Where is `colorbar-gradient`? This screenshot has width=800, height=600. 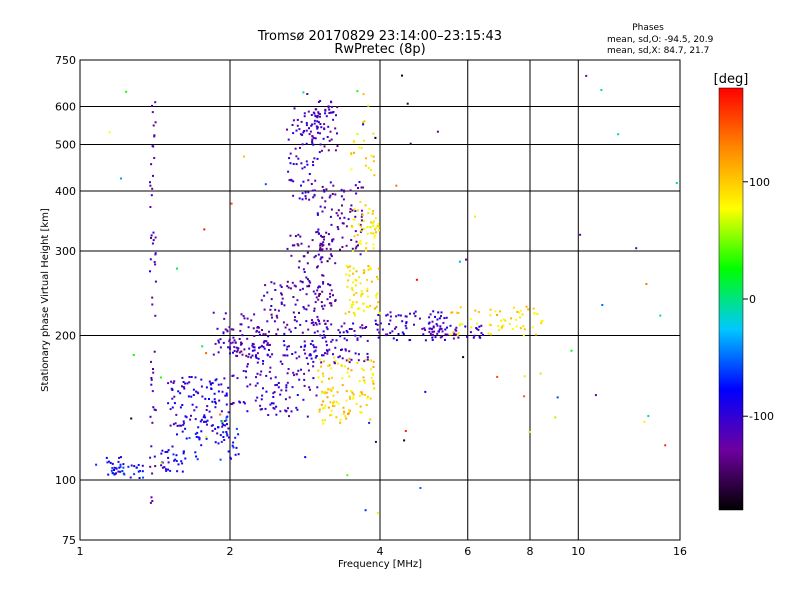 colorbar-gradient is located at coordinates (731, 299).